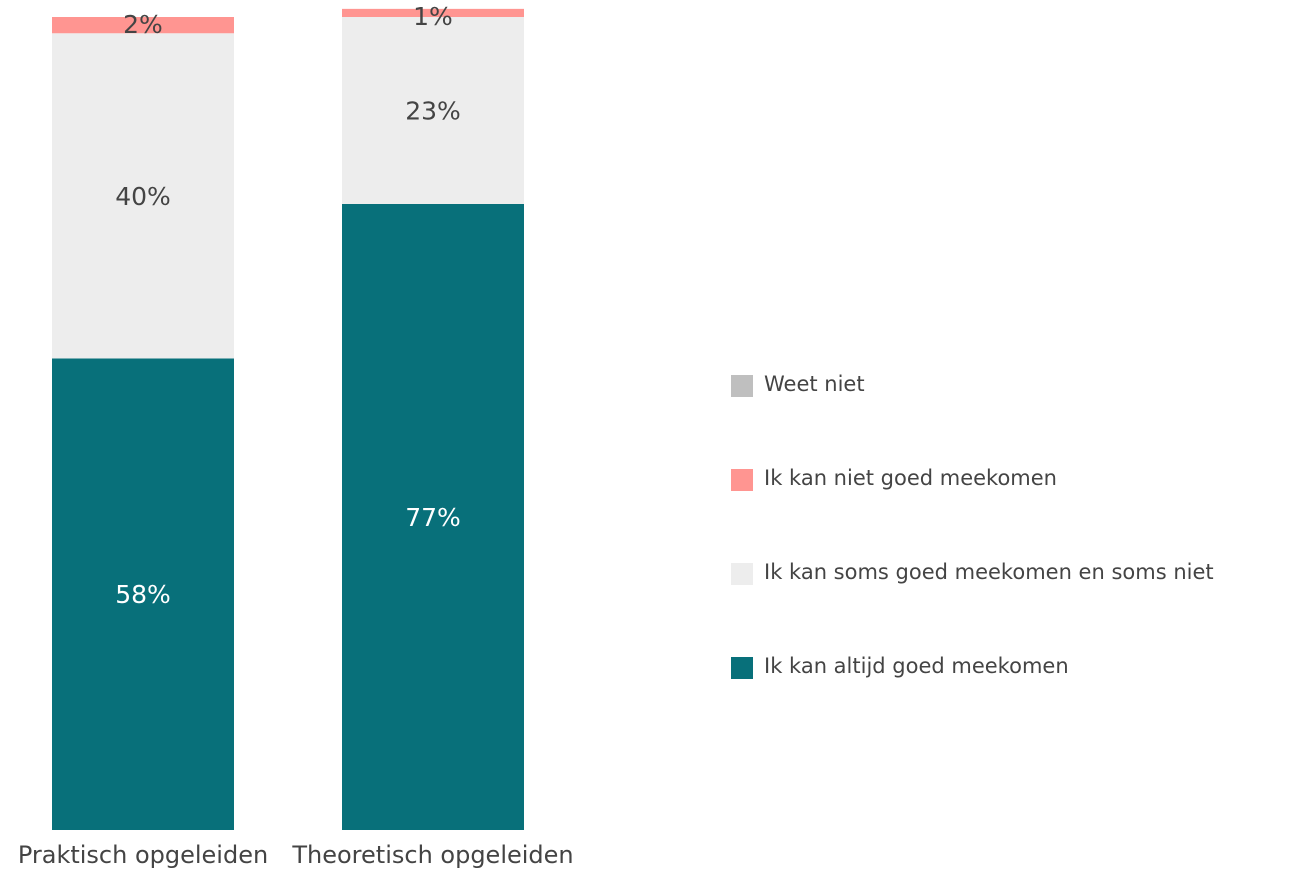 The height and width of the screenshot is (893, 1291). Describe the element at coordinates (742, 574) in the screenshot. I see `legend-swatch-ik-kan-soms-goed-meekomen-en-soms-niet` at that location.